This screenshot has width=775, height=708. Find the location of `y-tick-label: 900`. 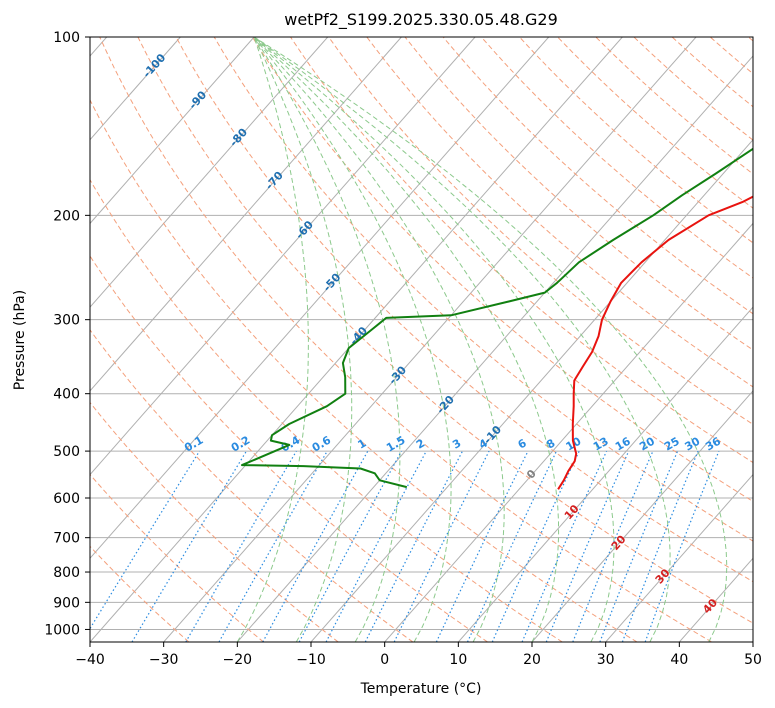

y-tick-label: 900 is located at coordinates (66, 603).